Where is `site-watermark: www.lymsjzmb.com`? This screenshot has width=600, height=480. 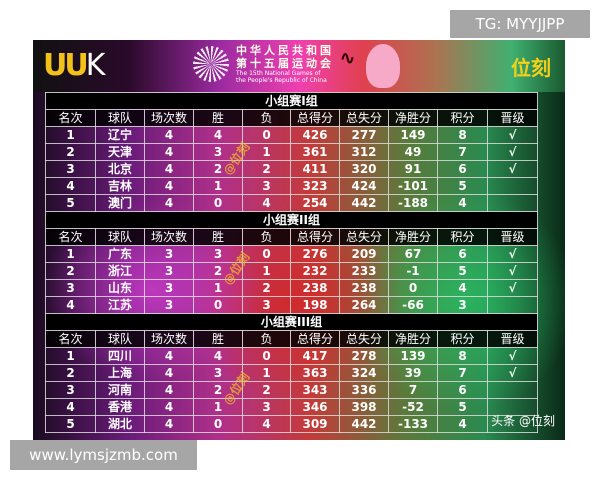 site-watermark: www.lymsjzmb.com is located at coordinates (103, 455).